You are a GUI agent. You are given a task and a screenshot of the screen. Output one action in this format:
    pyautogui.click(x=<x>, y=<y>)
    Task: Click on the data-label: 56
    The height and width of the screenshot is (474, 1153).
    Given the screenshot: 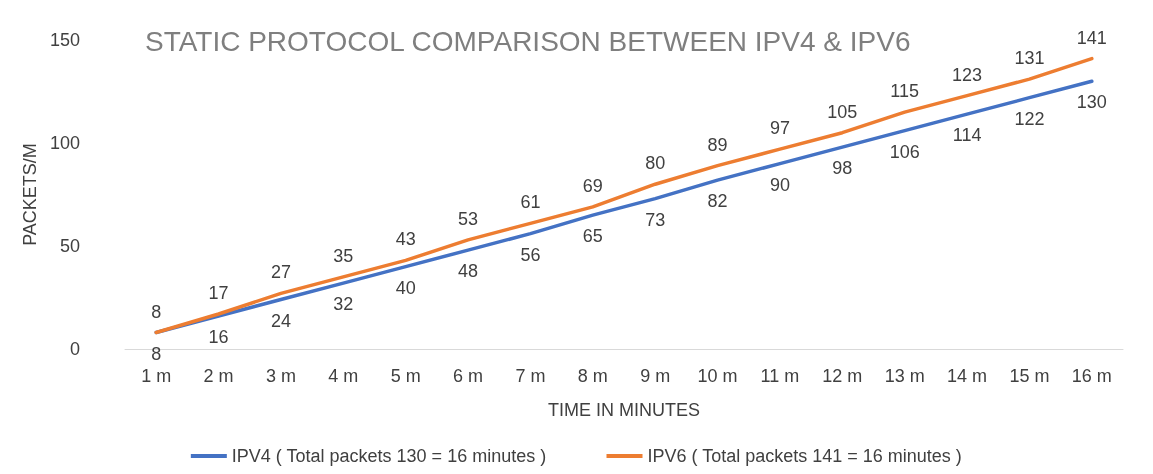 What is the action you would take?
    pyautogui.click(x=530, y=254)
    